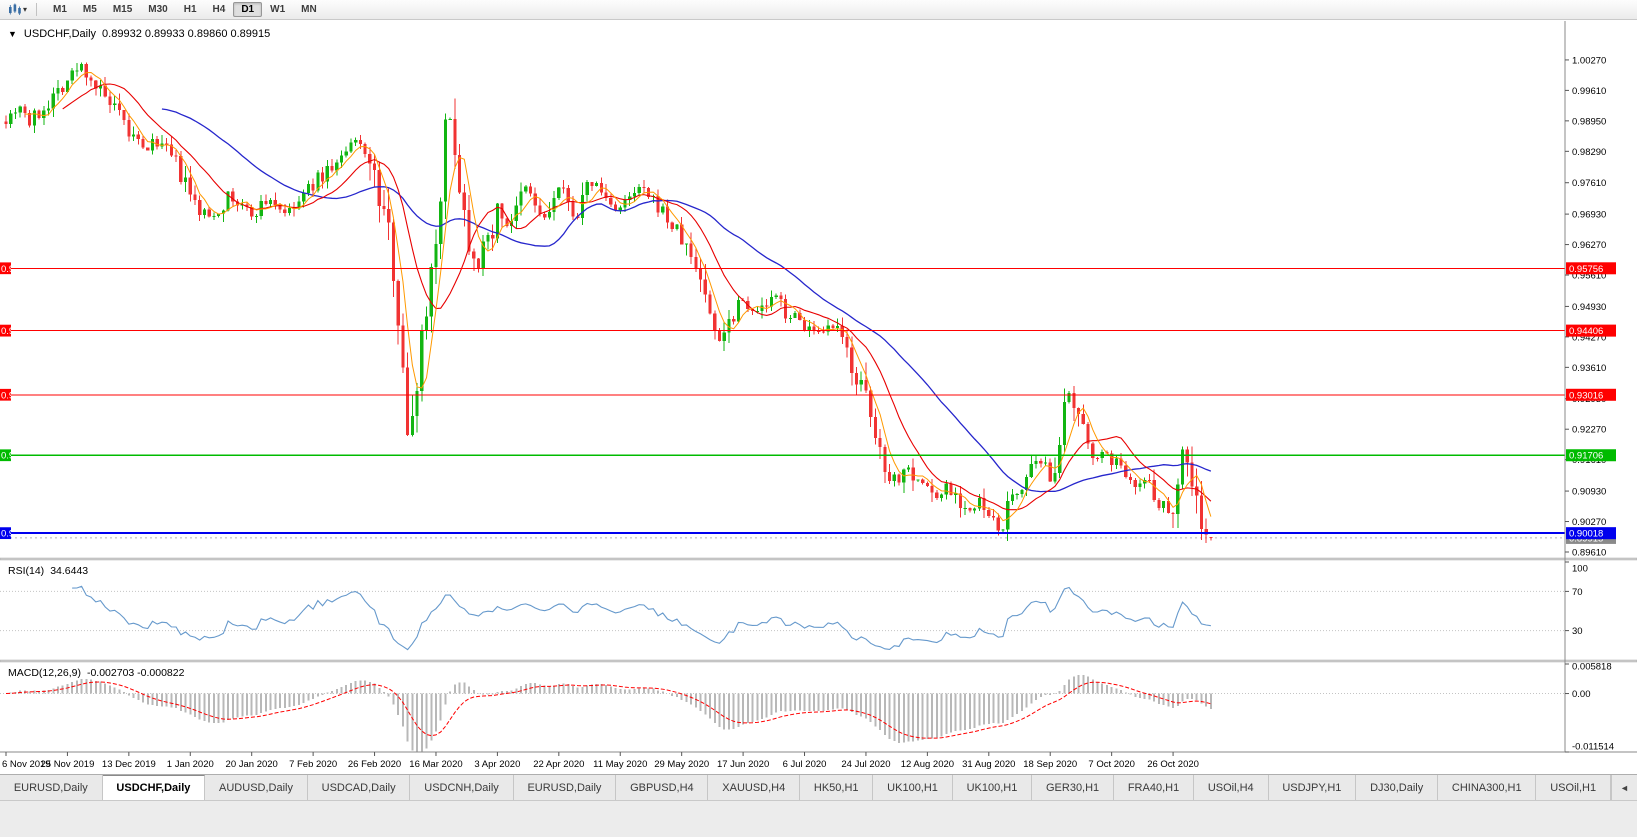 The width and height of the screenshot is (1637, 837). Describe the element at coordinates (309, 9) in the screenshot. I see `timeframe-button-mn: MN` at that location.